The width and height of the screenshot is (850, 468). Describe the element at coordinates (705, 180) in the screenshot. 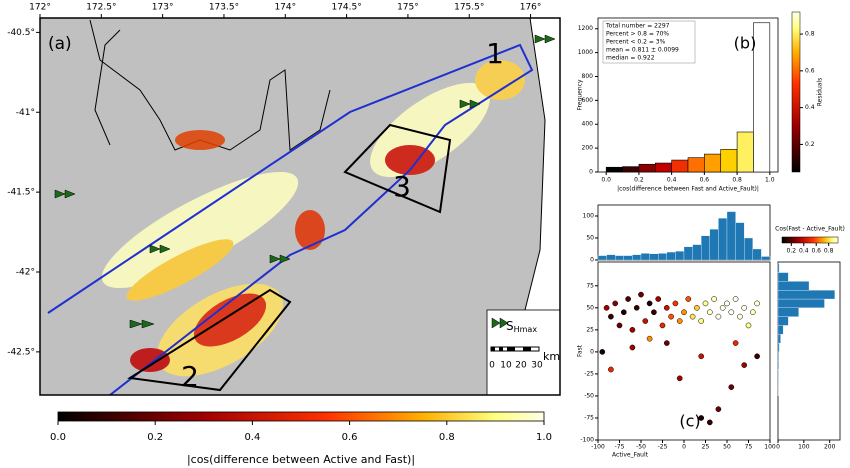

I see `x-tick-label: 0.6` at that location.